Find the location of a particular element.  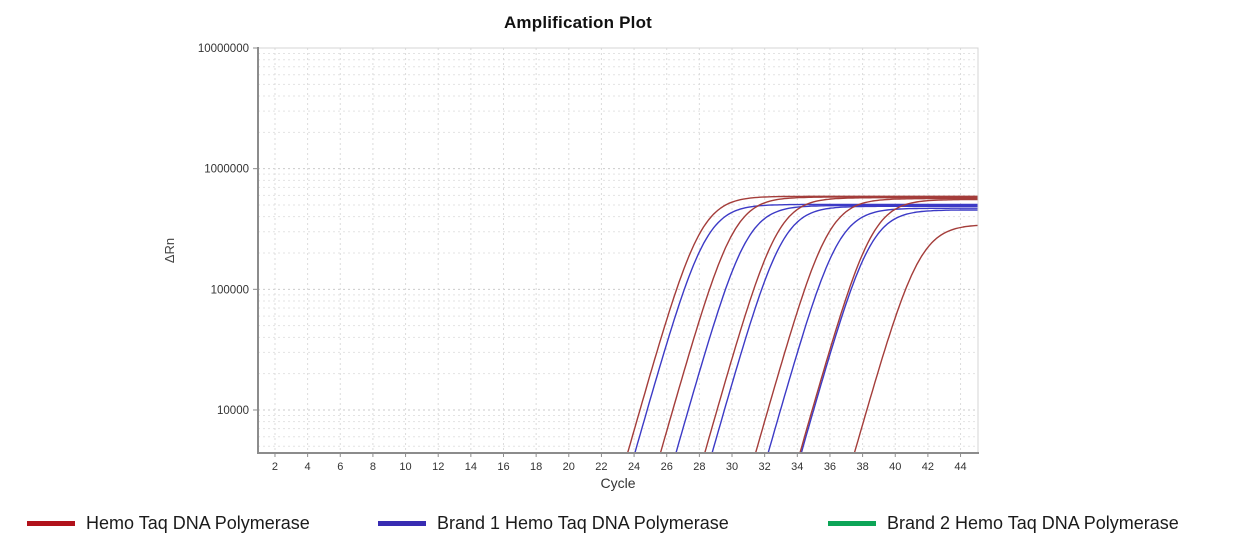

x-tick-label: 44 is located at coordinates (960, 467).